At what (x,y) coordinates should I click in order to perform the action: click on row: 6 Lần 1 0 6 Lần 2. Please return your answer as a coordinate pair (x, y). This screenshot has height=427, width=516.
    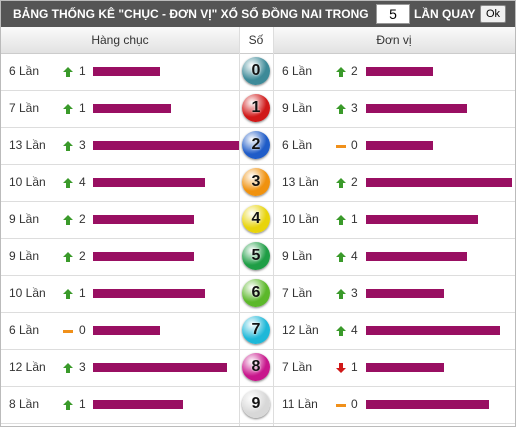
    Looking at the image, I should click on (258, 72).